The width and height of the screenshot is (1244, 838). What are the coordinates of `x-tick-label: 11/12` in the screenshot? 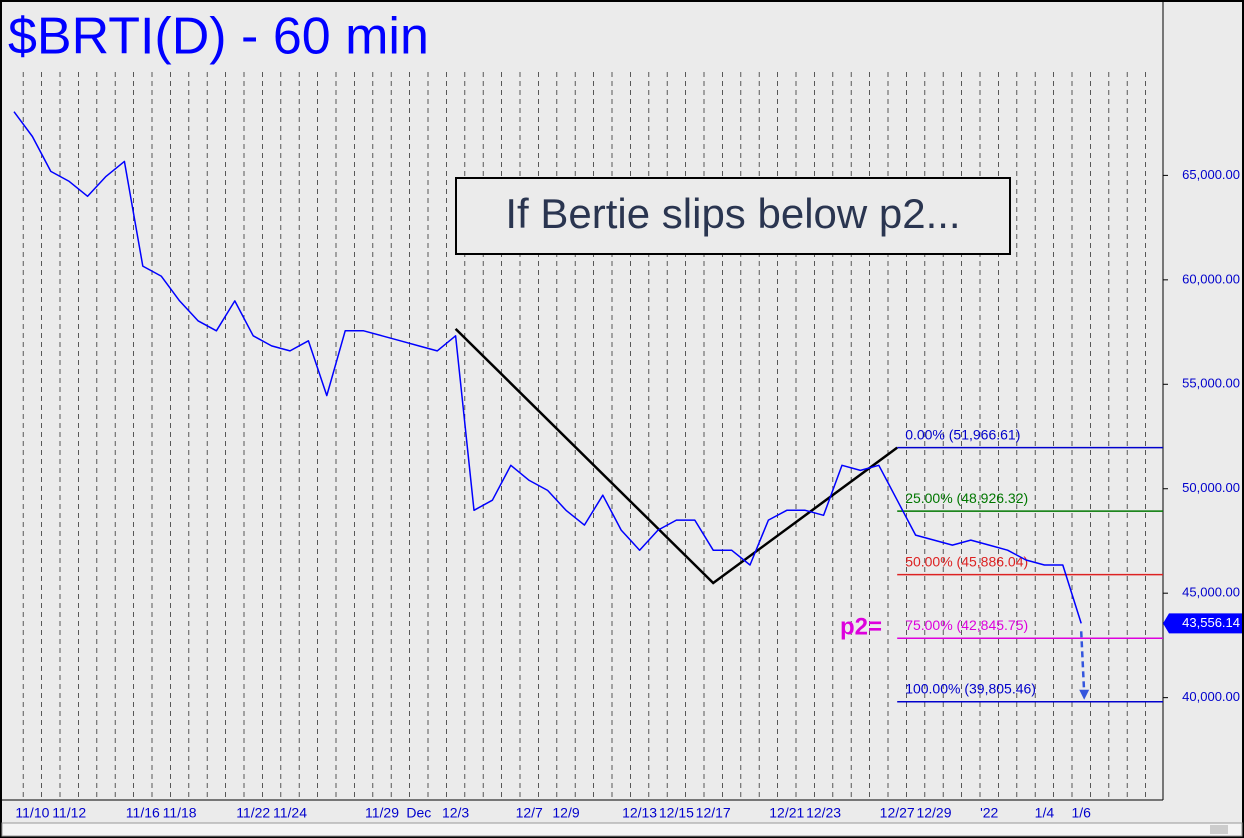 It's located at (69, 813).